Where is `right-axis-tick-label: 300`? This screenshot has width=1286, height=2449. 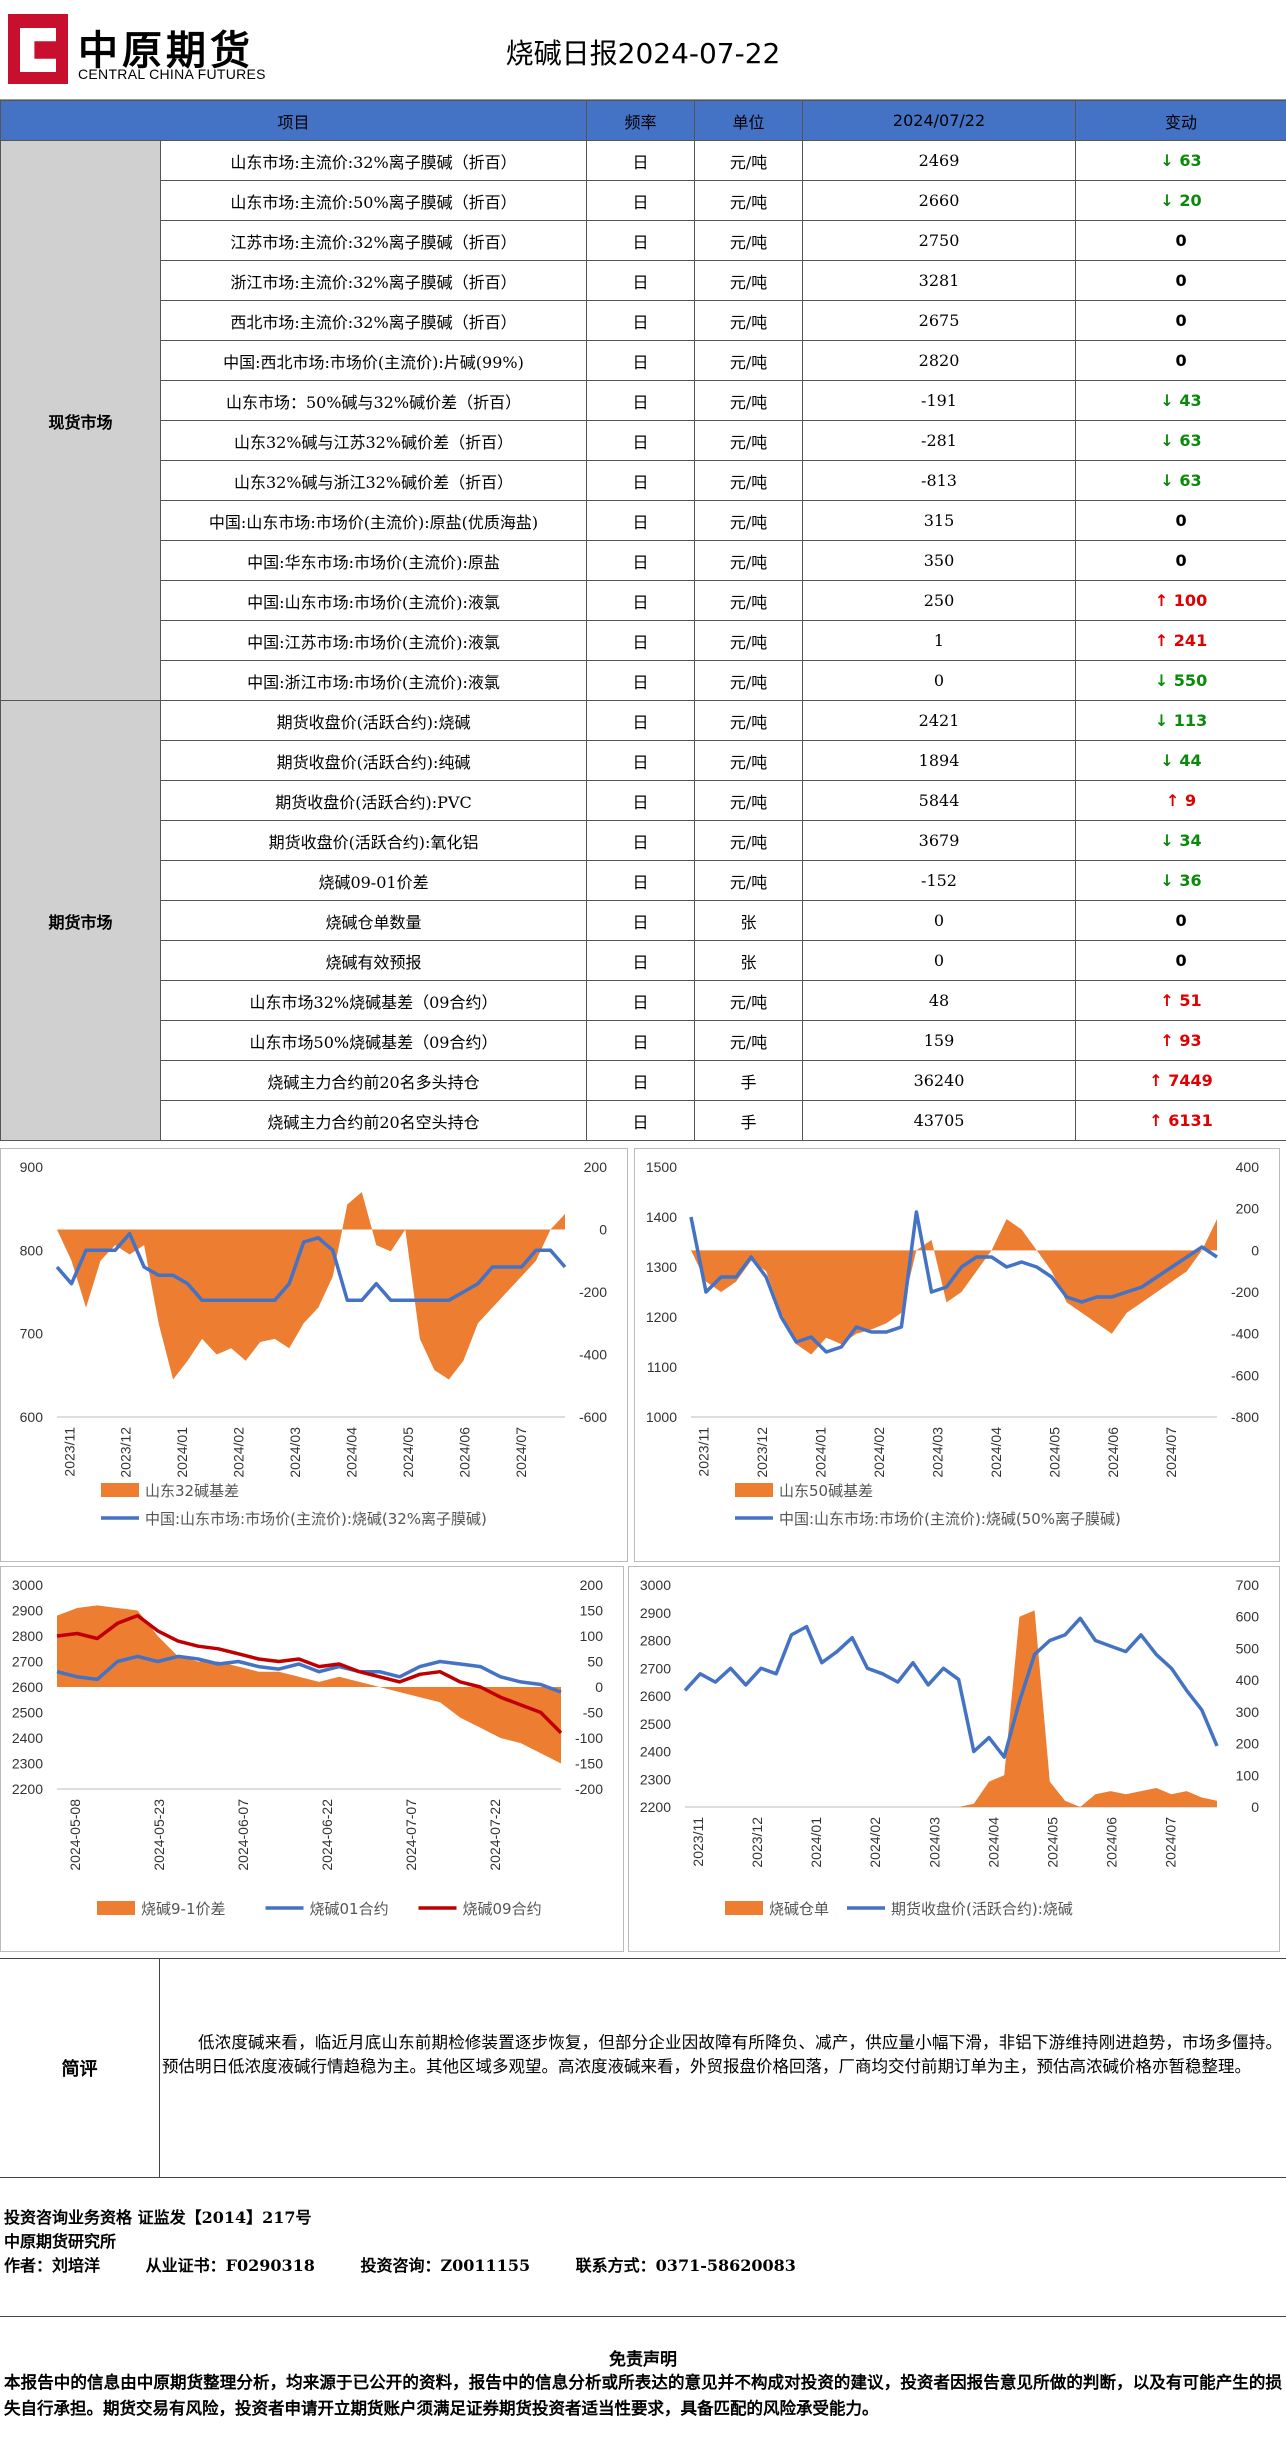 right-axis-tick-label: 300 is located at coordinates (1248, 1712).